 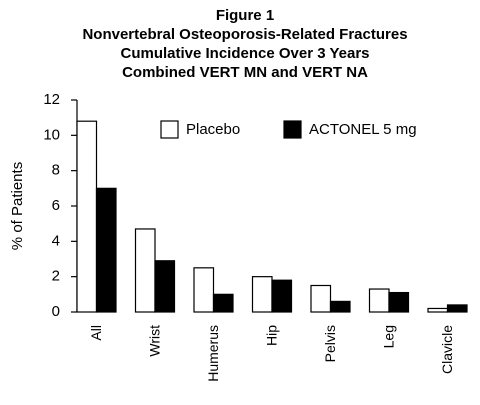 What do you see at coordinates (56, 276) in the screenshot?
I see `y-tick-label: 2` at bounding box center [56, 276].